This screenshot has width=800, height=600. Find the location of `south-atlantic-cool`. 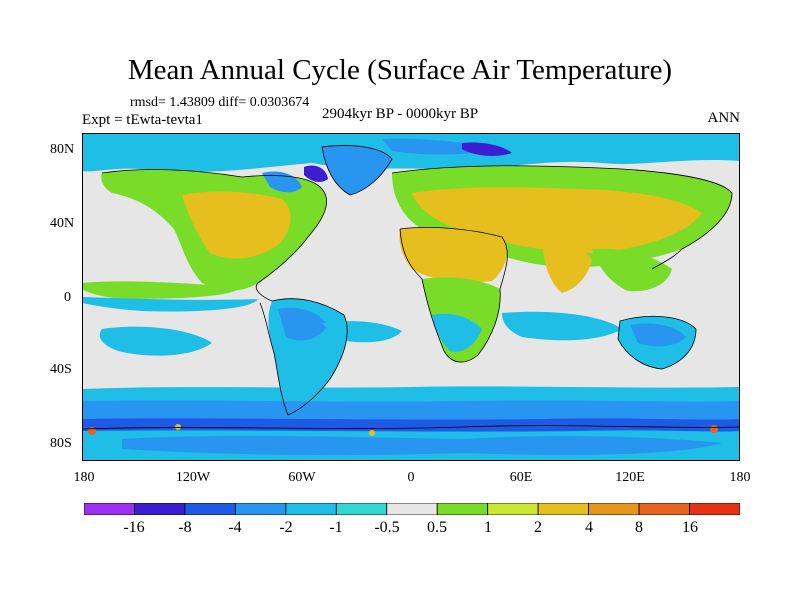

south-atlantic-cool is located at coordinates (362, 332).